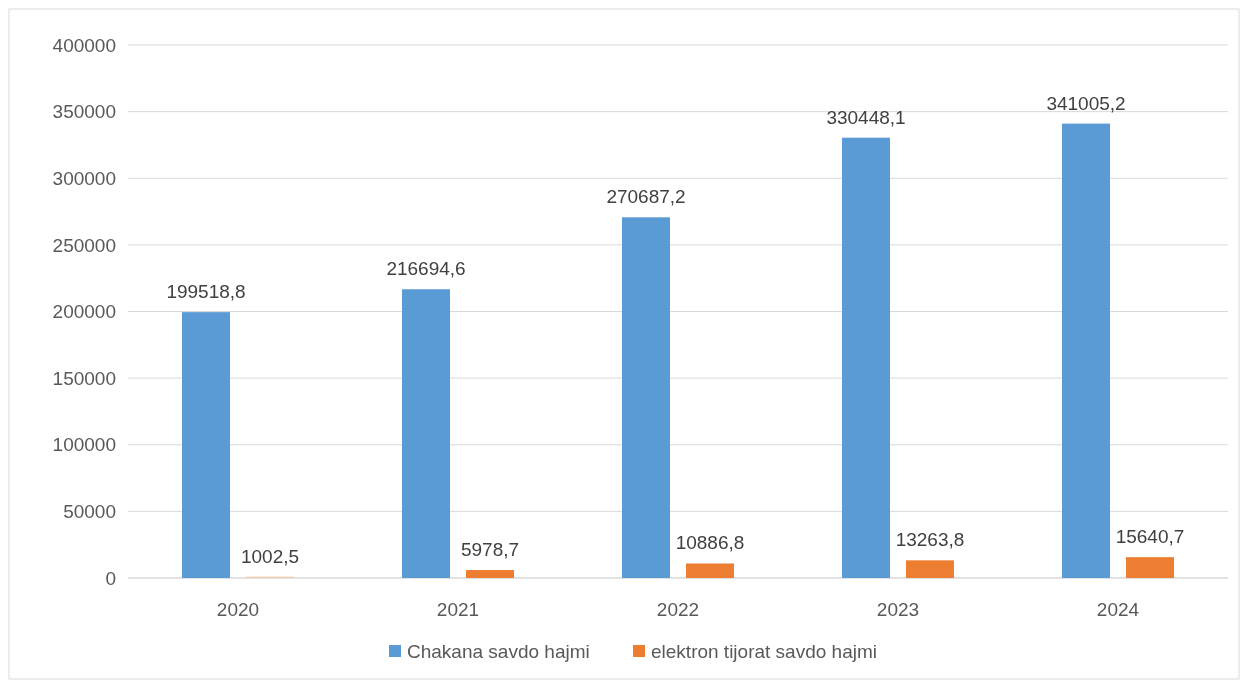 This screenshot has width=1246, height=685. What do you see at coordinates (646, 197) in the screenshot?
I see `data-label: 270687,2` at bounding box center [646, 197].